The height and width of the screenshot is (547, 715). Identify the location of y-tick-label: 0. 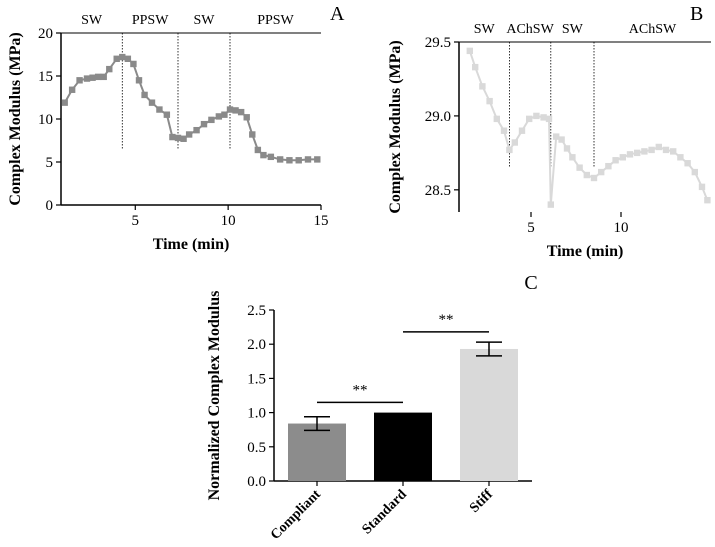
(50, 206).